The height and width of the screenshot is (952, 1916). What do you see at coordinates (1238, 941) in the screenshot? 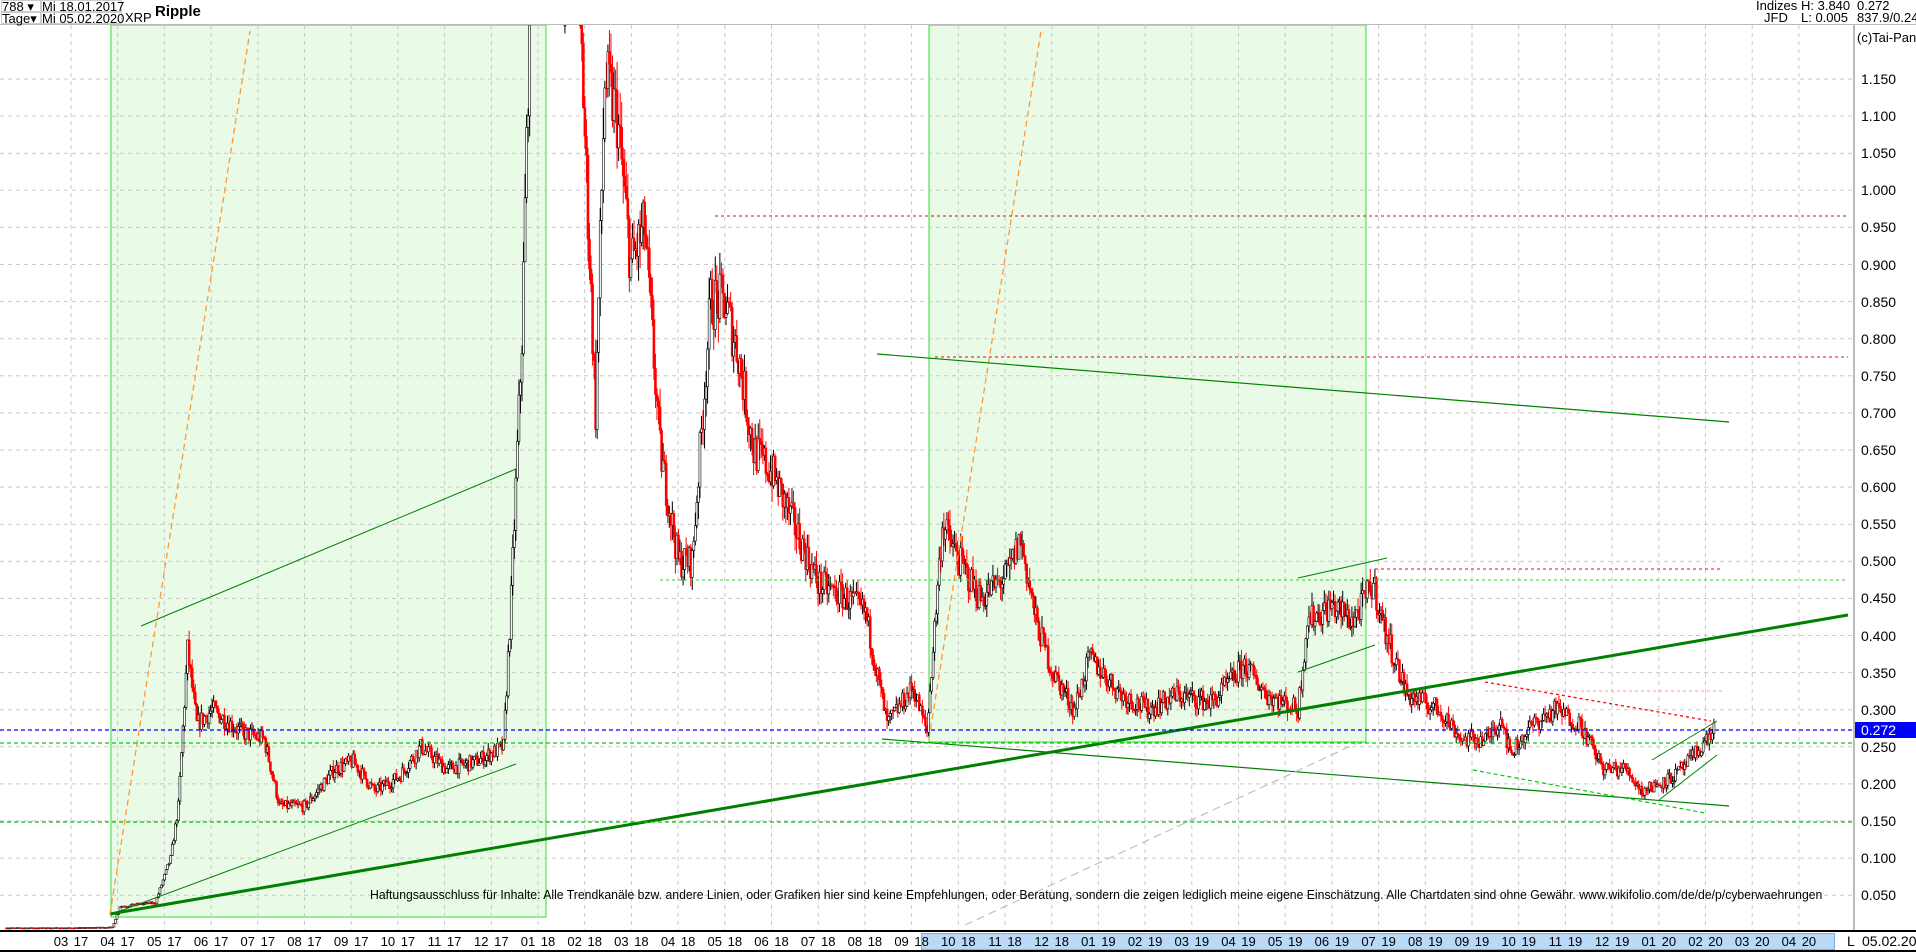
I see `x-tick-label: 04 19` at bounding box center [1238, 941].